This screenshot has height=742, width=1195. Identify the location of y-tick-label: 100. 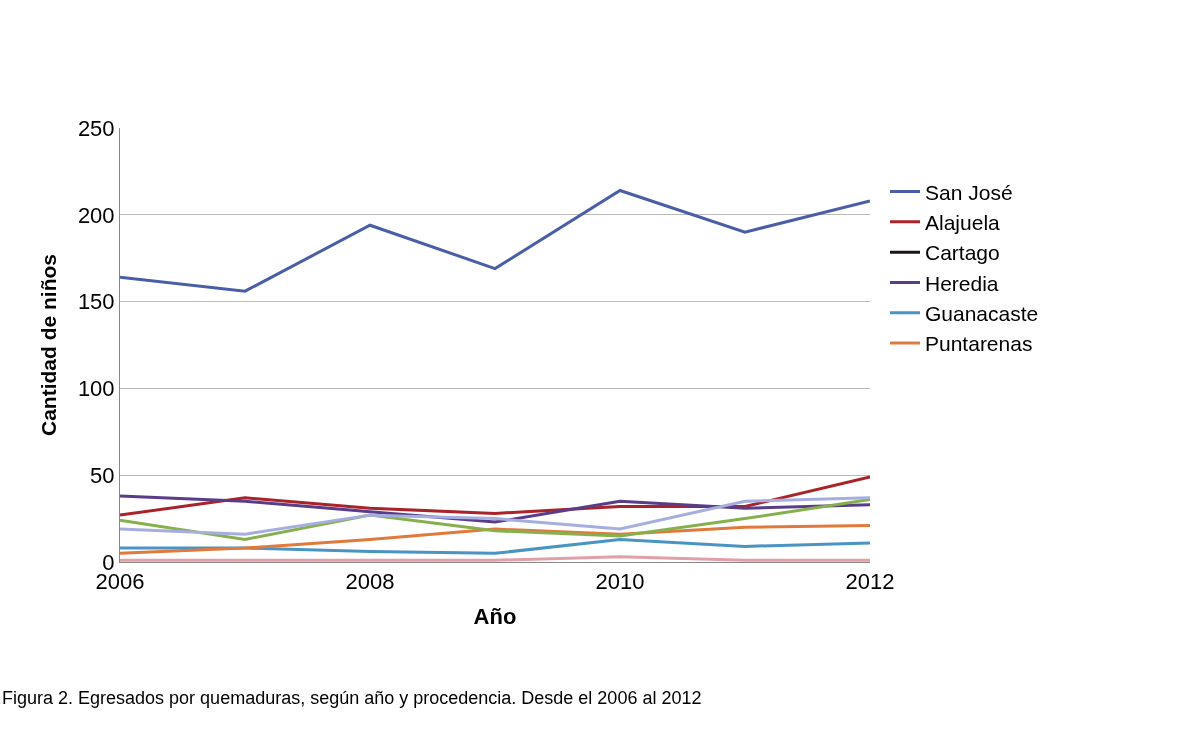
(96, 389).